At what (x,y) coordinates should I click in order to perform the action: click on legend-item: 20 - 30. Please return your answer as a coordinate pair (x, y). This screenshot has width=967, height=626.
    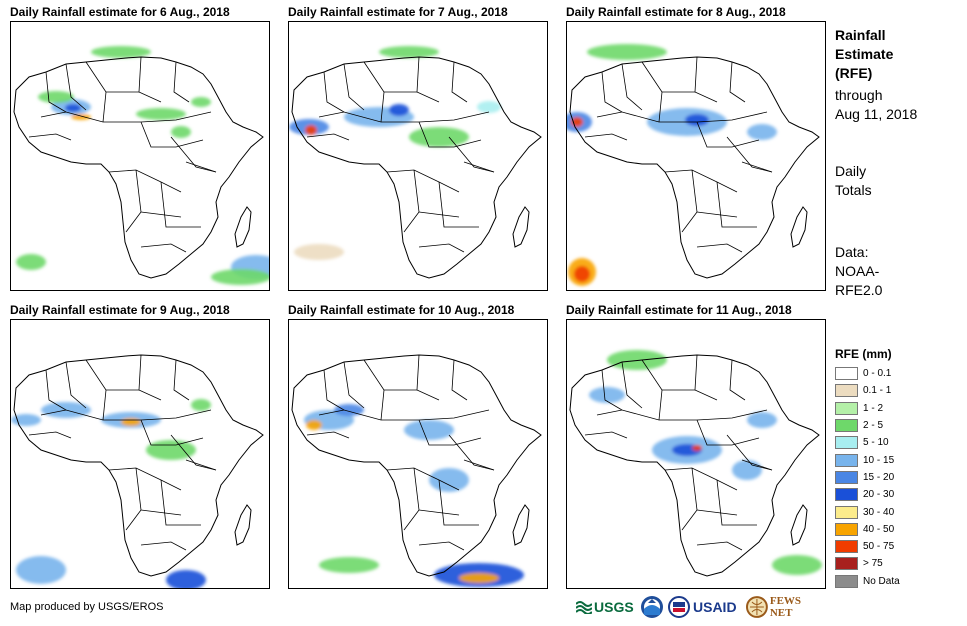
    Looking at the image, I should click on (895, 494).